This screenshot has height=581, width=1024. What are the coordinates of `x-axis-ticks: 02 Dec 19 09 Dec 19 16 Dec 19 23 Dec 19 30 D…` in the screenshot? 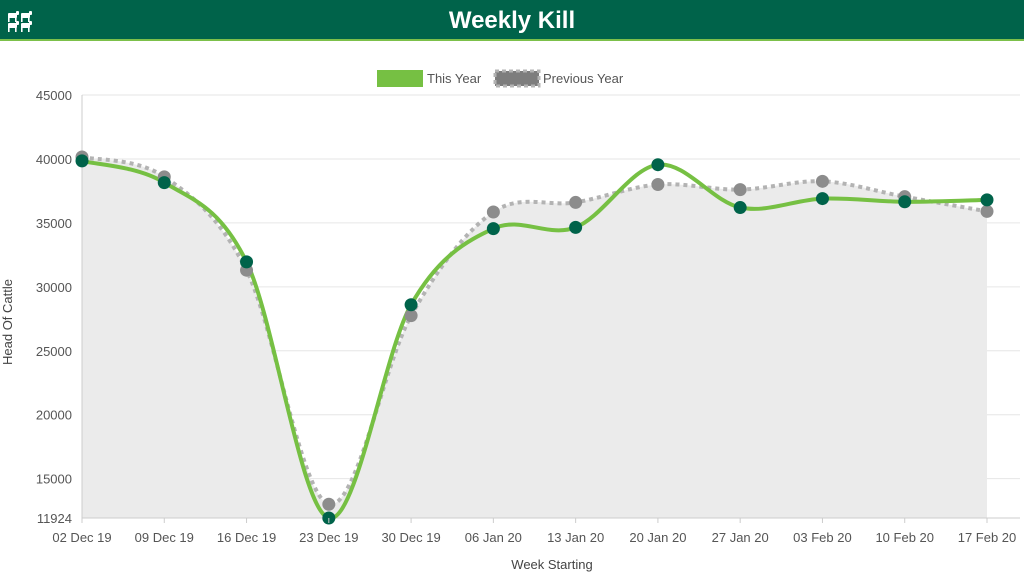 It's located at (534, 531).